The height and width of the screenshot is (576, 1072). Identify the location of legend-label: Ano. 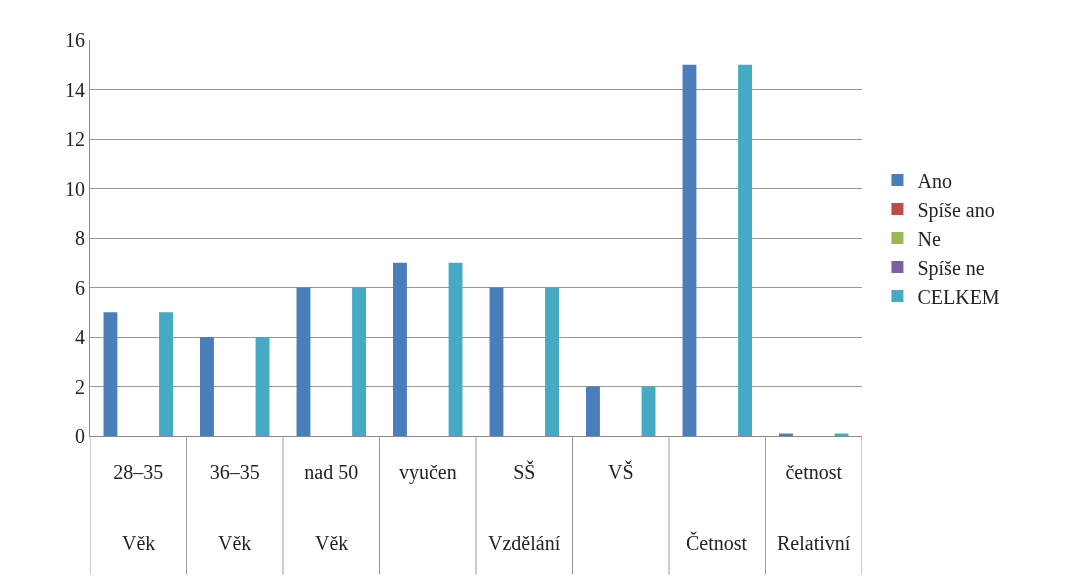
(934, 180).